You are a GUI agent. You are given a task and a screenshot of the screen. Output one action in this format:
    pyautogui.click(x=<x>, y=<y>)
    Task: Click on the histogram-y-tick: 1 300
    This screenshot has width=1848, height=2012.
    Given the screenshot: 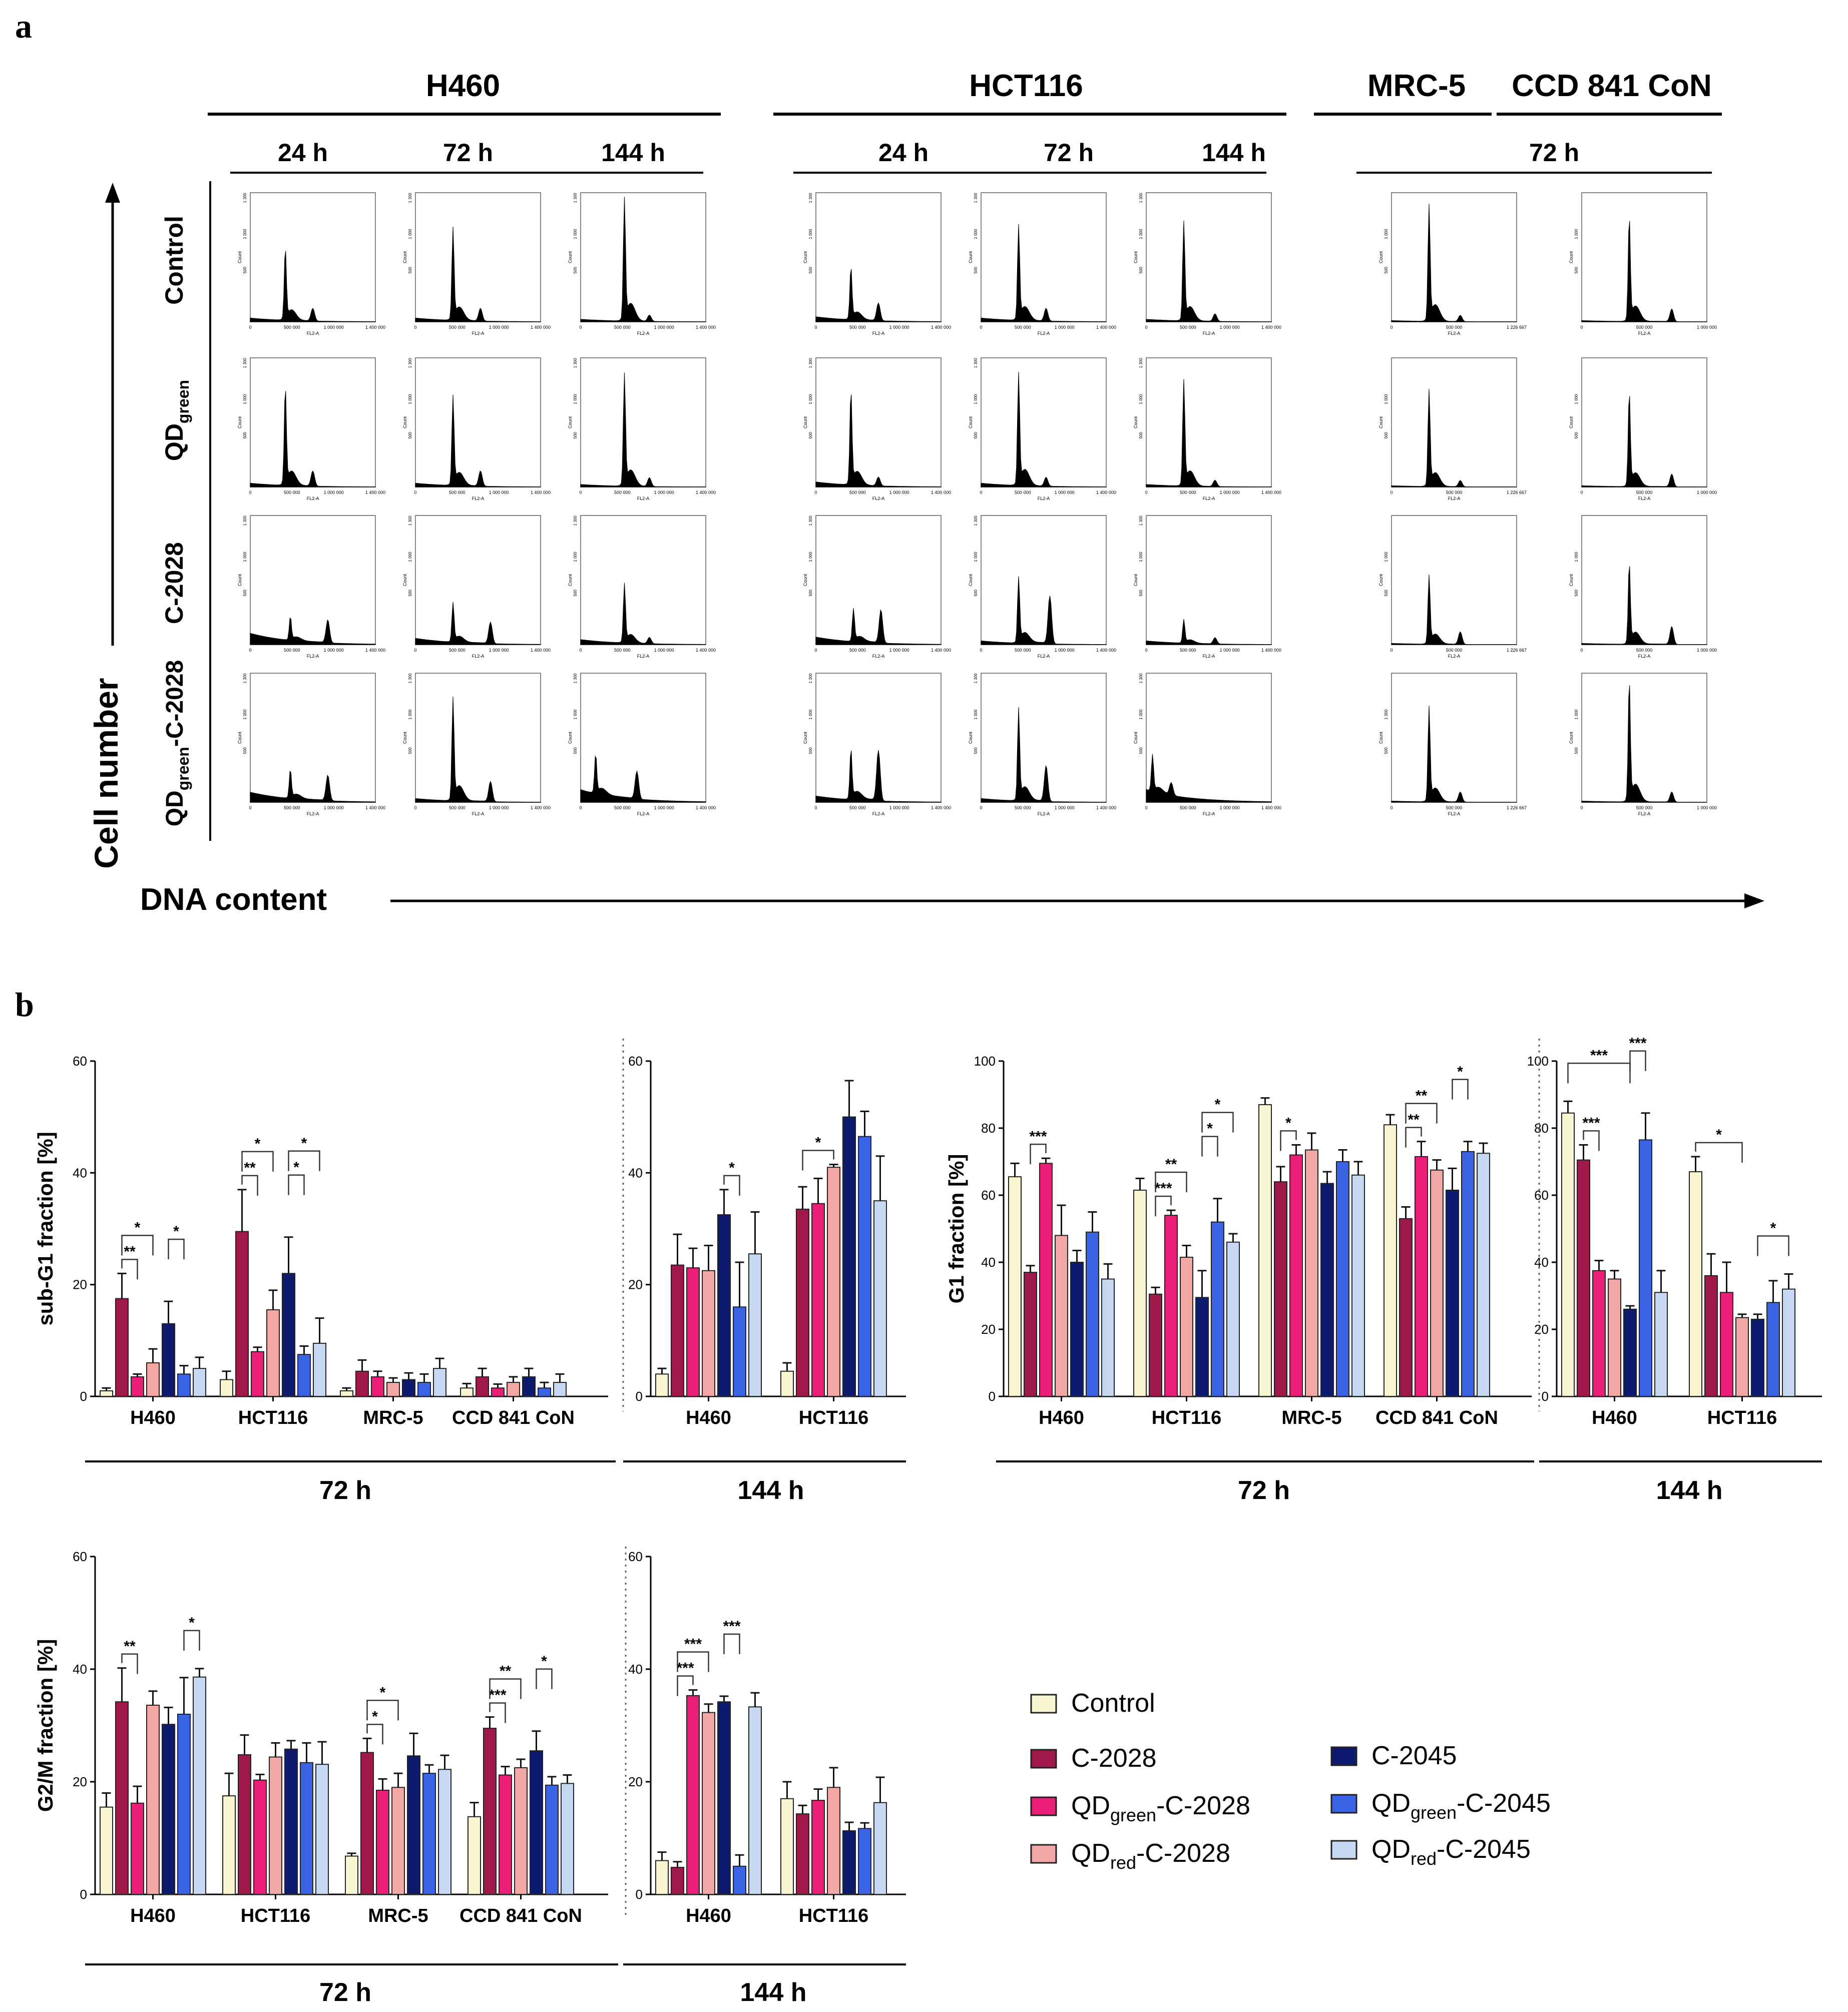 What is the action you would take?
    pyautogui.click(x=245, y=198)
    